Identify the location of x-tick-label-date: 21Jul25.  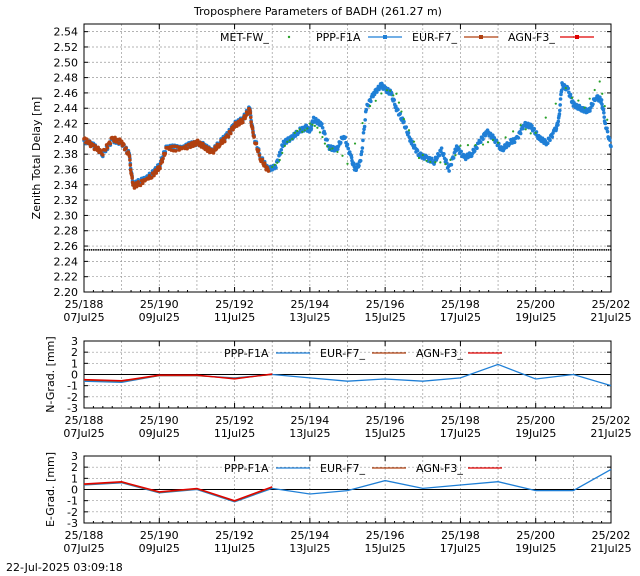
(610, 433).